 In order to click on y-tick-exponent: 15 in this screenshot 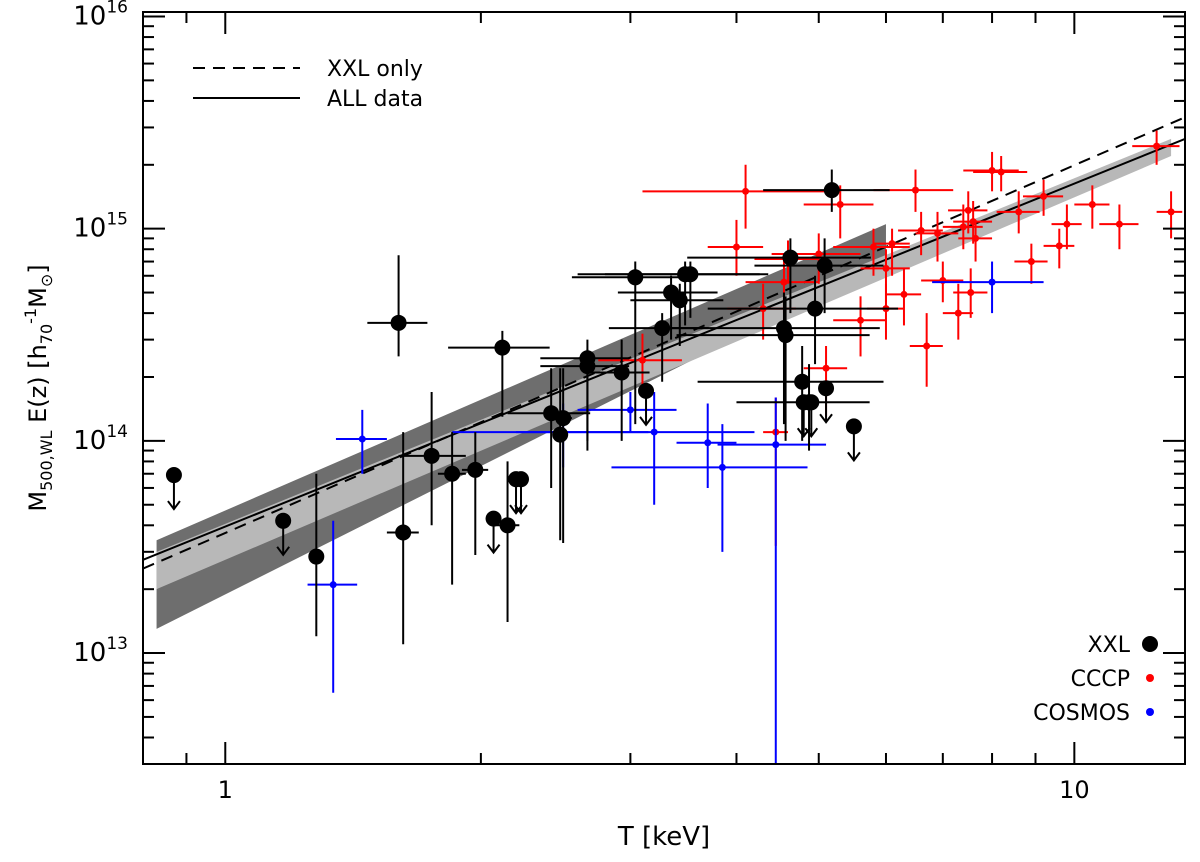, I will do `click(117, 220)`.